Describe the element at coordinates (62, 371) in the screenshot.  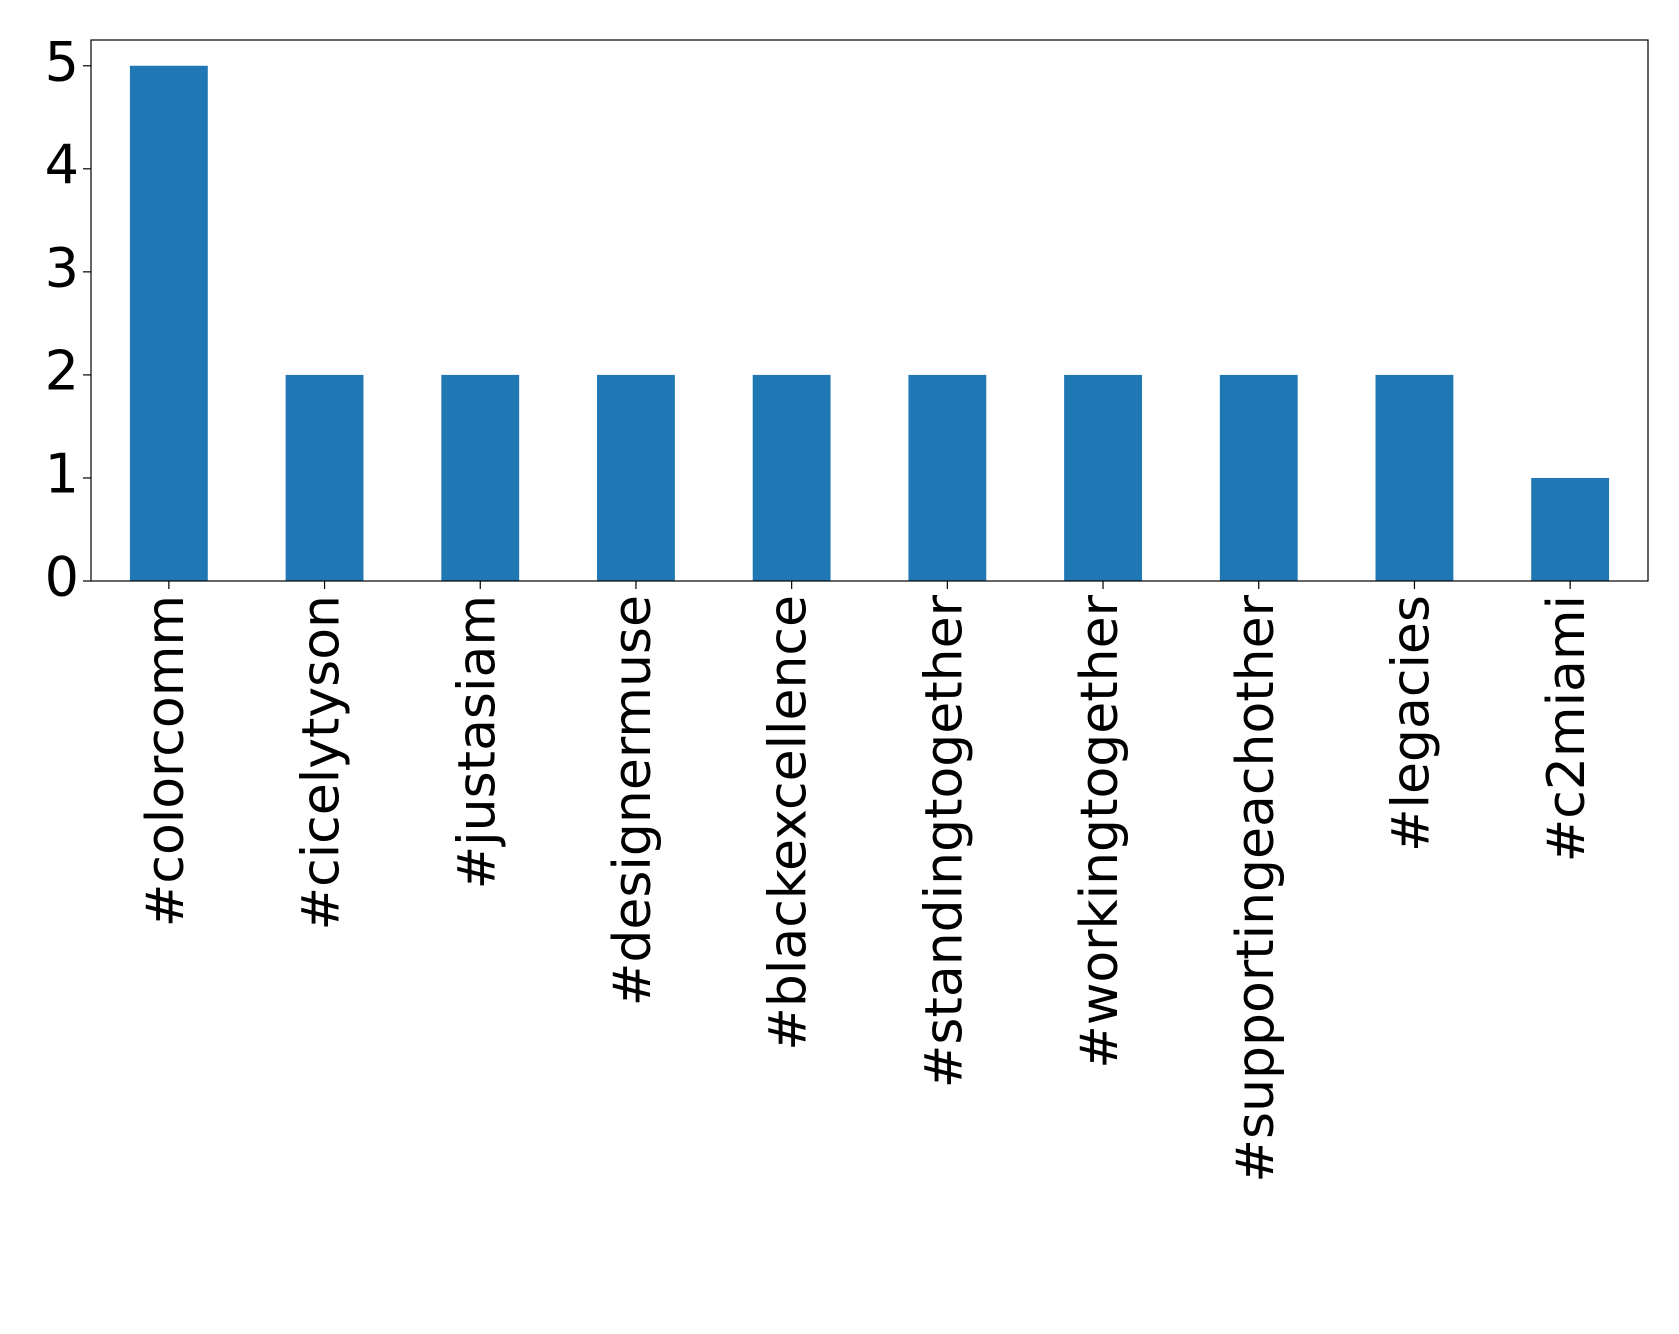
I see `y-tick-label: 2` at that location.